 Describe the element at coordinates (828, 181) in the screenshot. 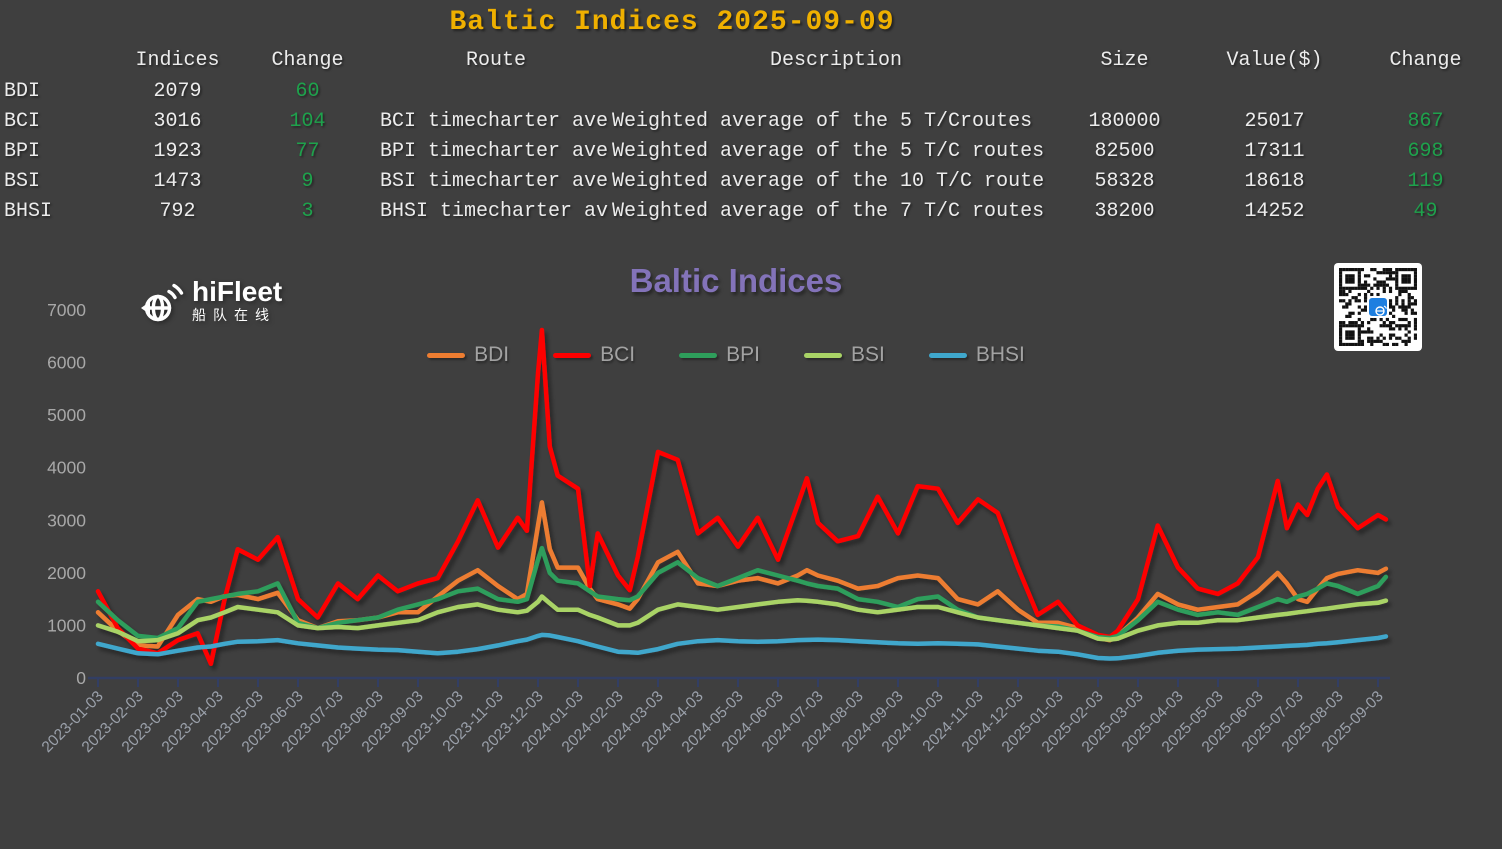

I see `description-cell: Weighted average of the 10 T/C route` at that location.